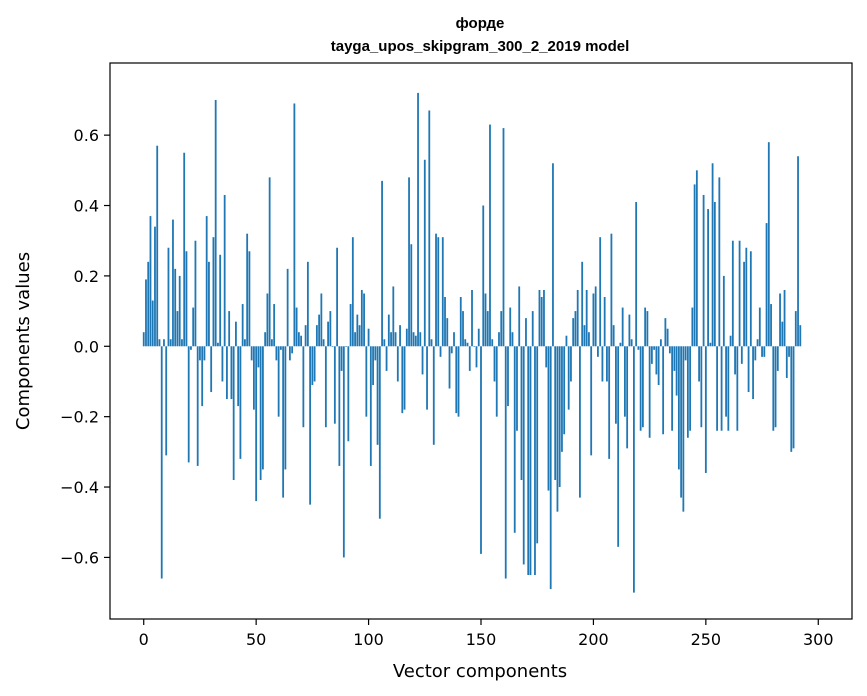 Image resolution: width=867 pixels, height=696 pixels. I want to click on x-tick-label: 0, so click(144, 639).